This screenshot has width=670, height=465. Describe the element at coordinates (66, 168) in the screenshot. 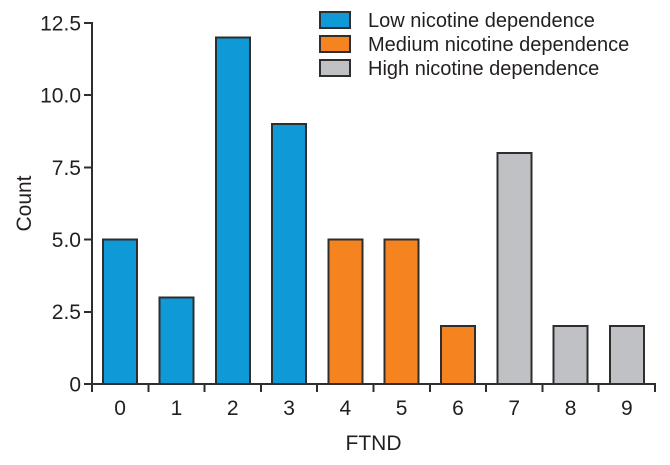

I see `y-tick-label: 7.5` at that location.